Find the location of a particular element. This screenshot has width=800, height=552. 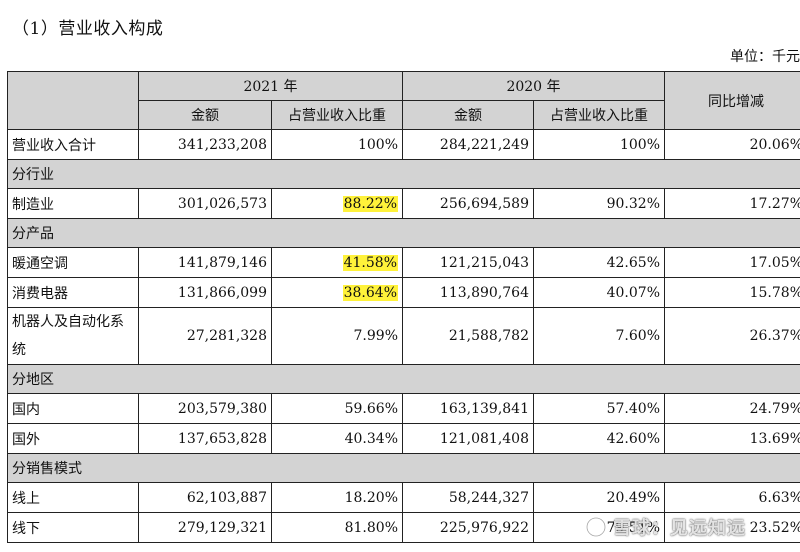

row-label: 制造业 is located at coordinates (73, 203).